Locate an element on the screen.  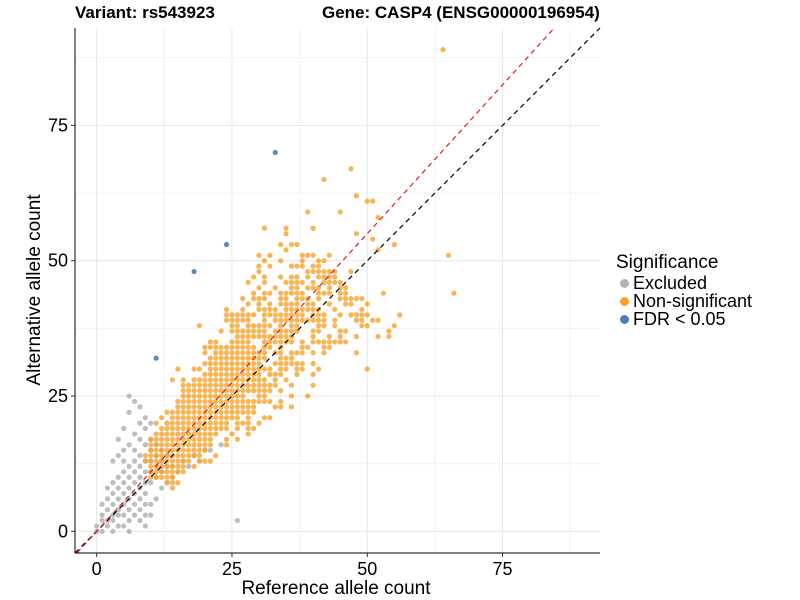
point-fdr is located at coordinates (275, 152).